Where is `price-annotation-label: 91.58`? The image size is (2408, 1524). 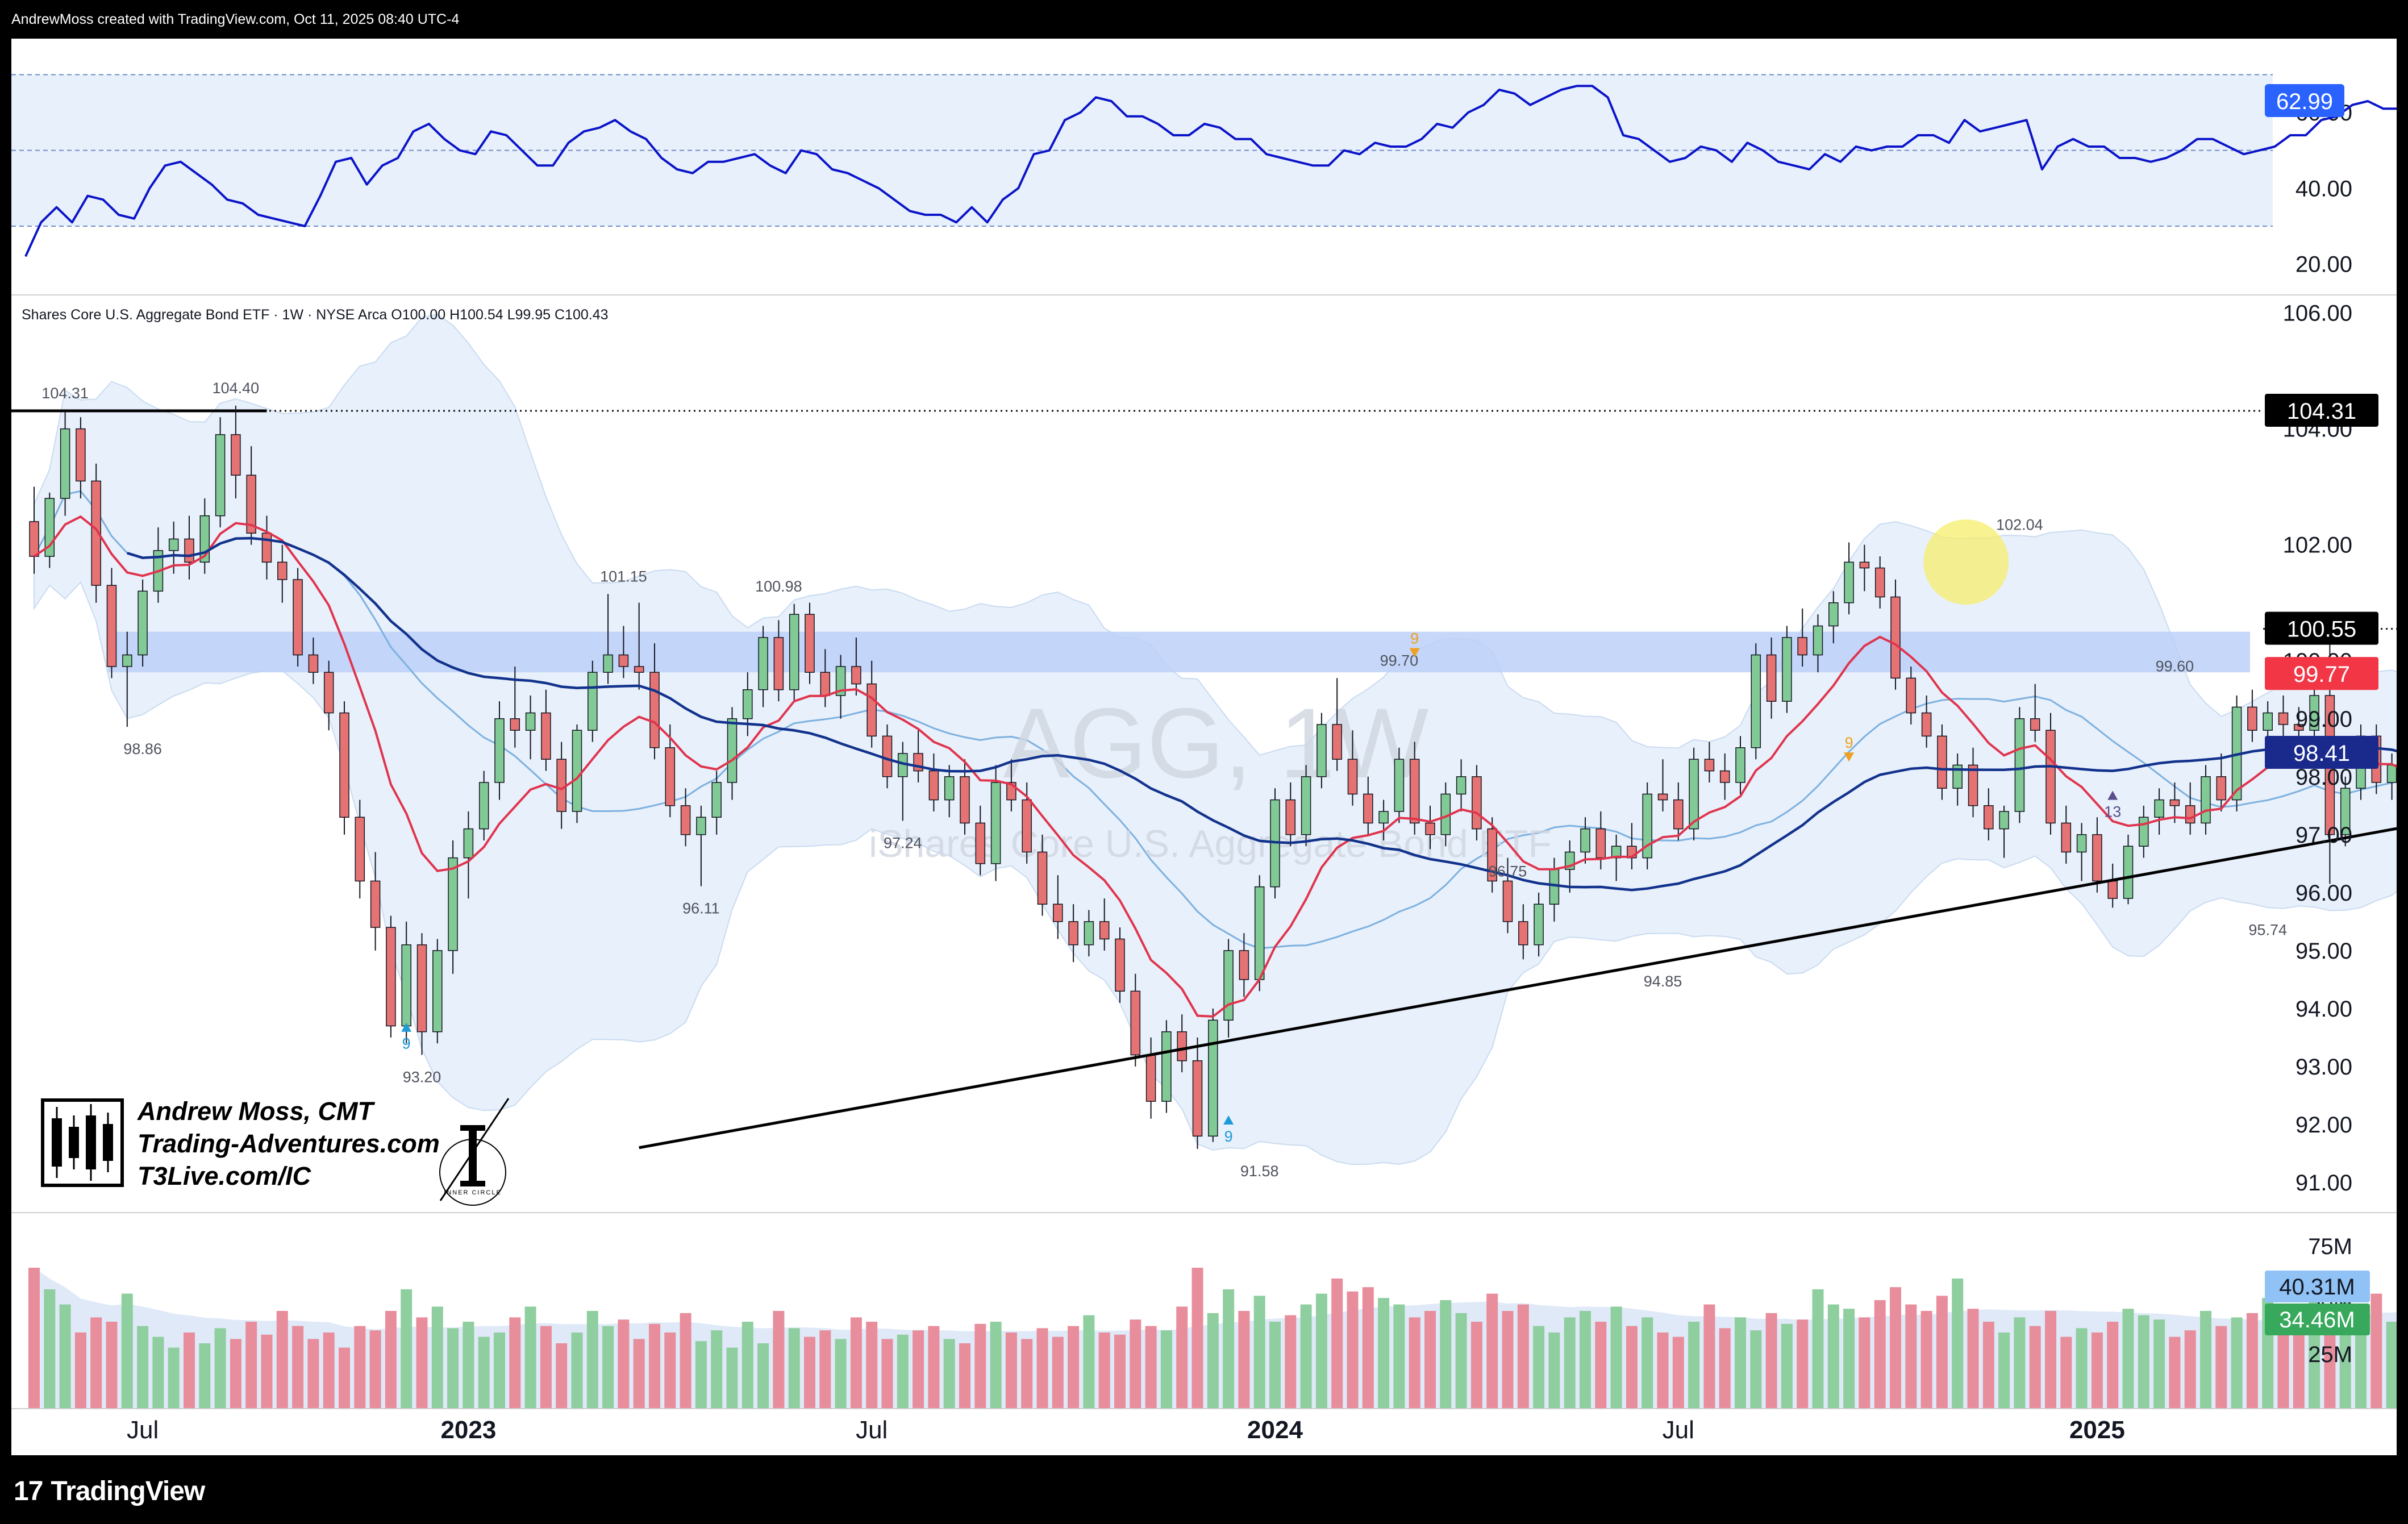
price-annotation-label: 91.58 is located at coordinates (1259, 1171).